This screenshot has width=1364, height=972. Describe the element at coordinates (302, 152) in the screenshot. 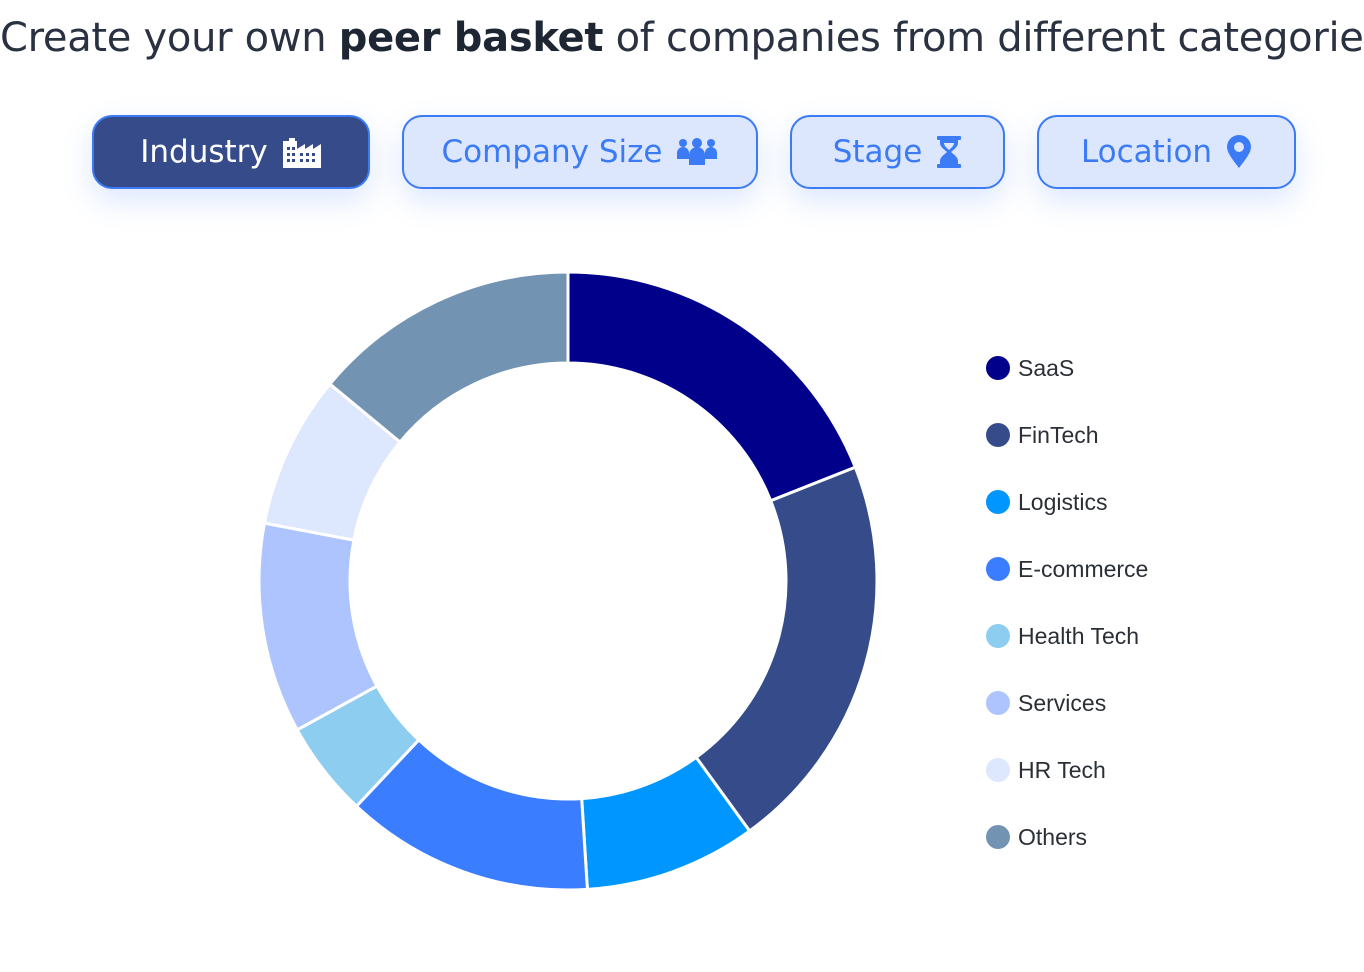

I see `factory-icon` at that location.